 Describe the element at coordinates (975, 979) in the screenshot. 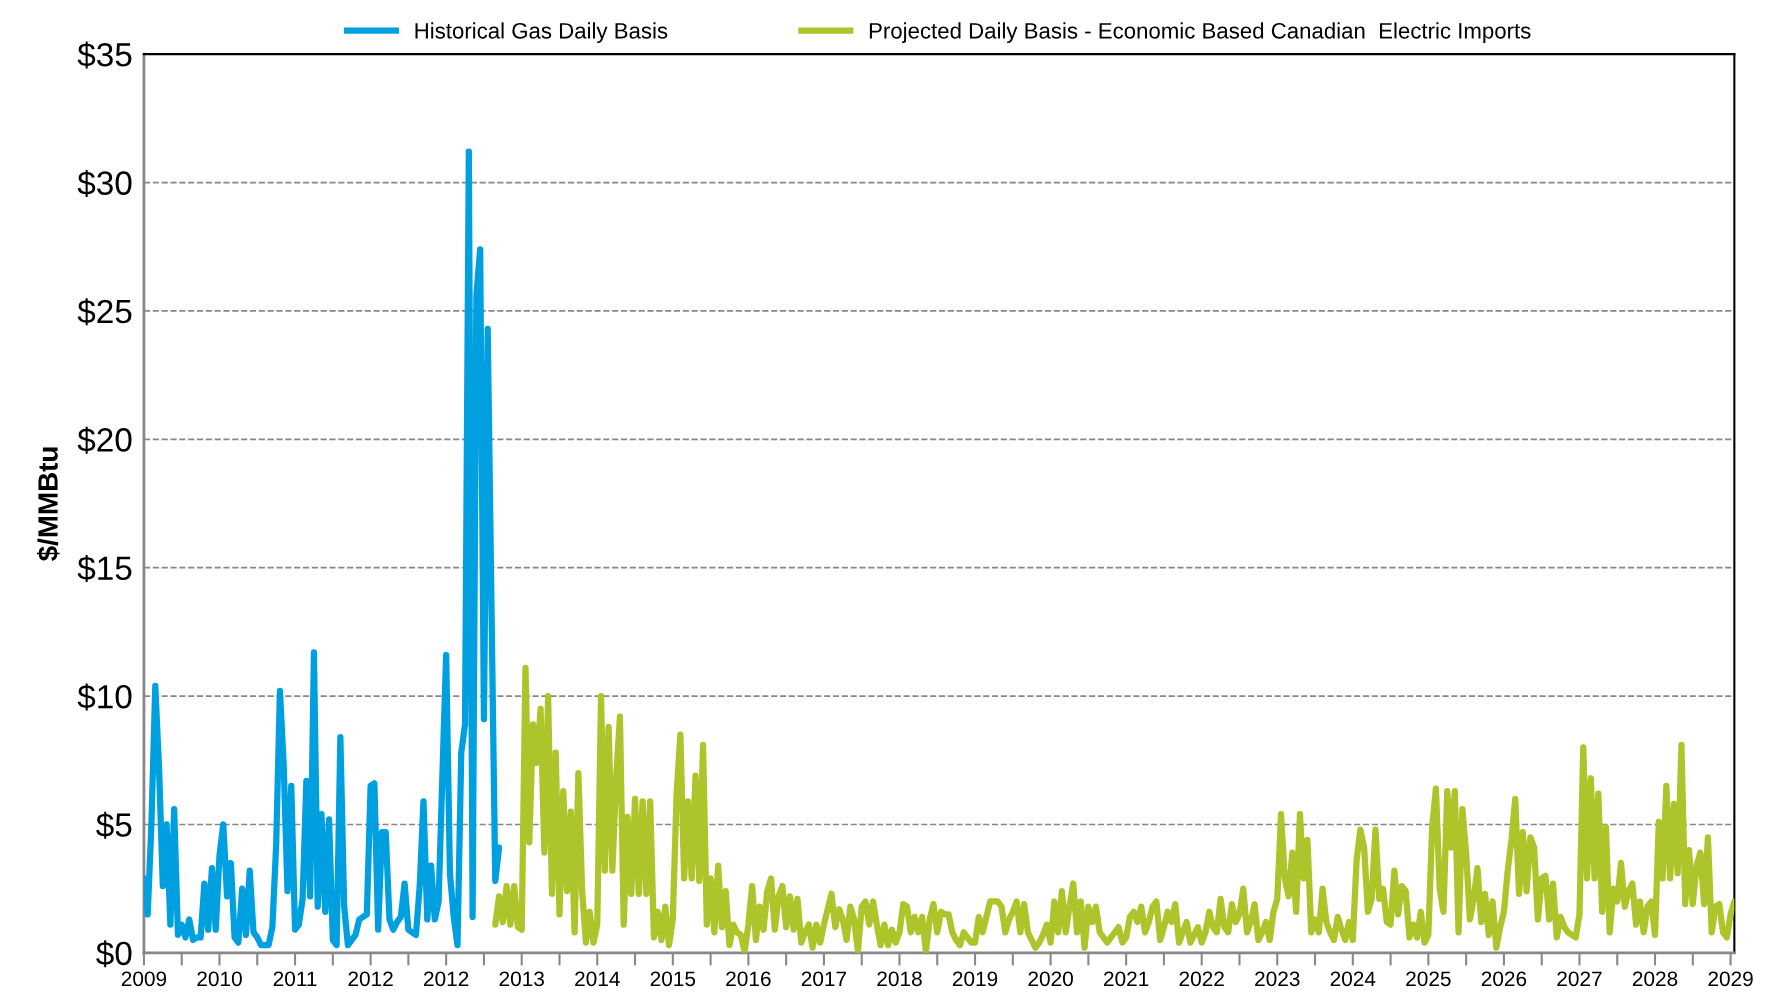

I see `x-tick-label: 2019` at that location.